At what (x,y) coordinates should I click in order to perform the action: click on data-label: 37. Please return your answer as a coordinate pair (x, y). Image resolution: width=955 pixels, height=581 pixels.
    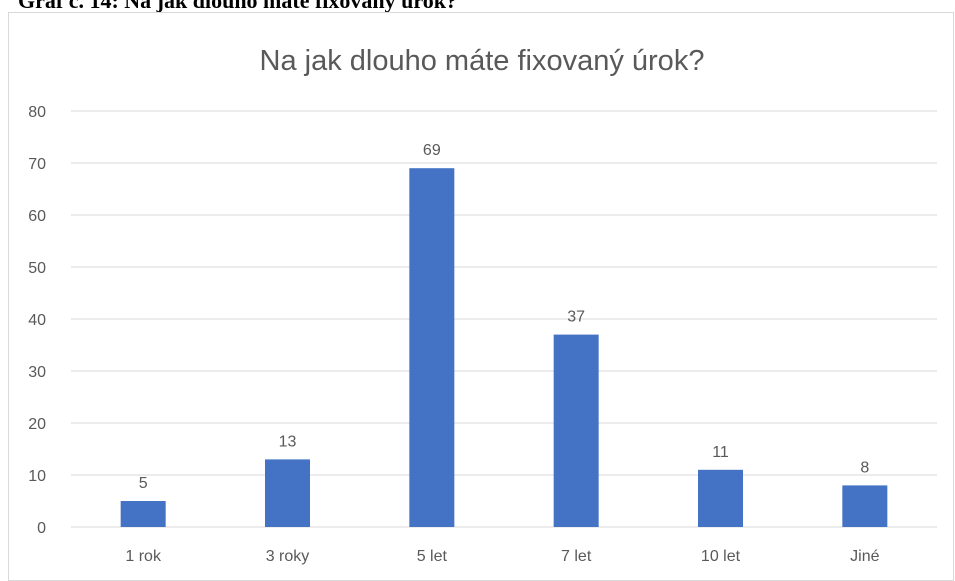
    Looking at the image, I should click on (576, 317).